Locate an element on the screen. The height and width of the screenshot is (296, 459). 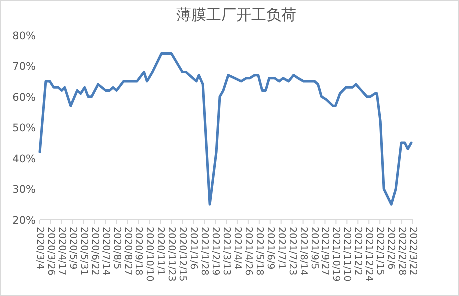
x-tick-label: 2020/11/23 is located at coordinates (172, 254).